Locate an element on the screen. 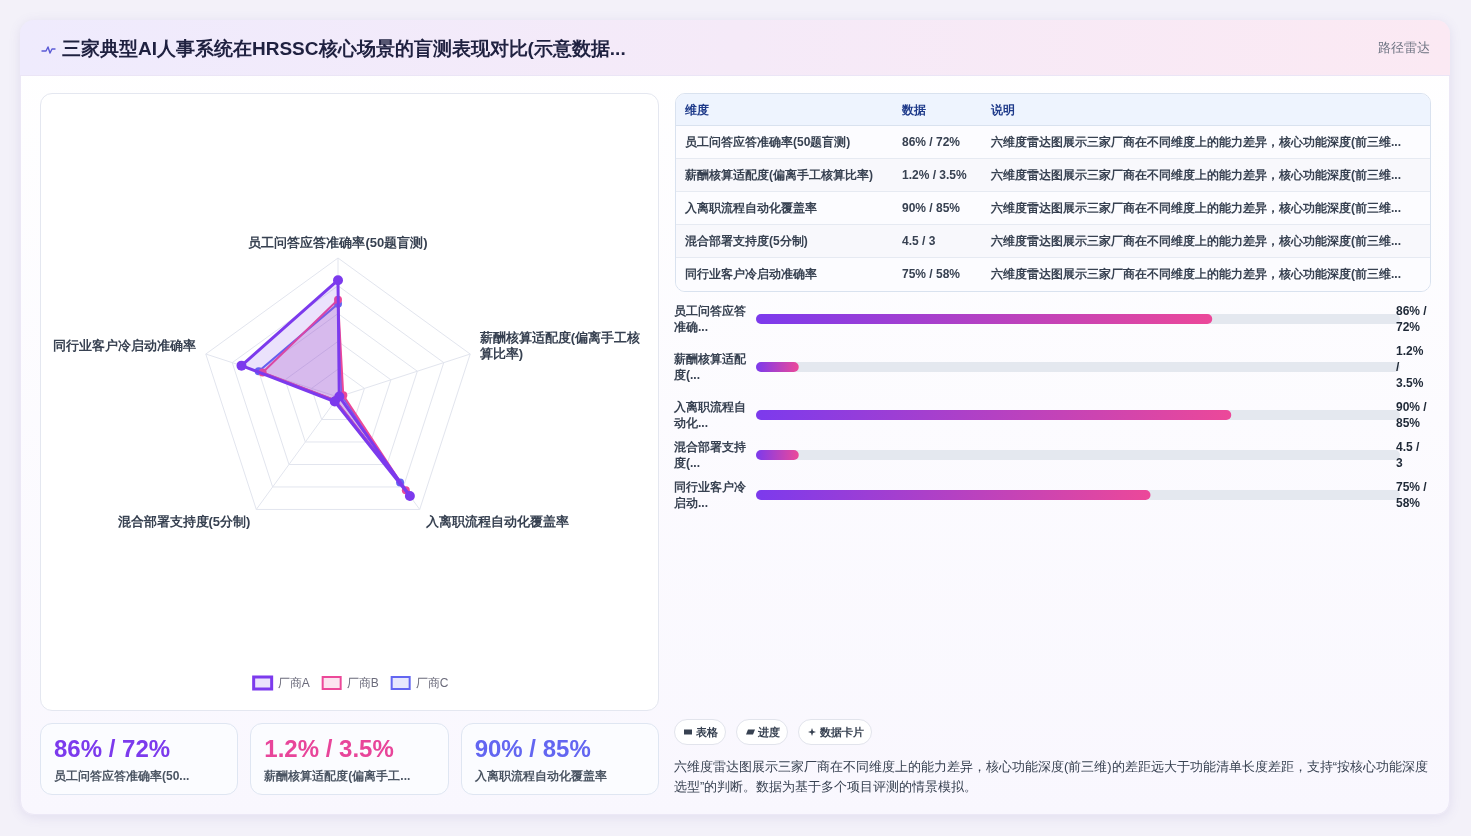 This screenshot has width=1471, height=836. category-label: 员工问答应答准确率(50题盲测) is located at coordinates (768, 142).